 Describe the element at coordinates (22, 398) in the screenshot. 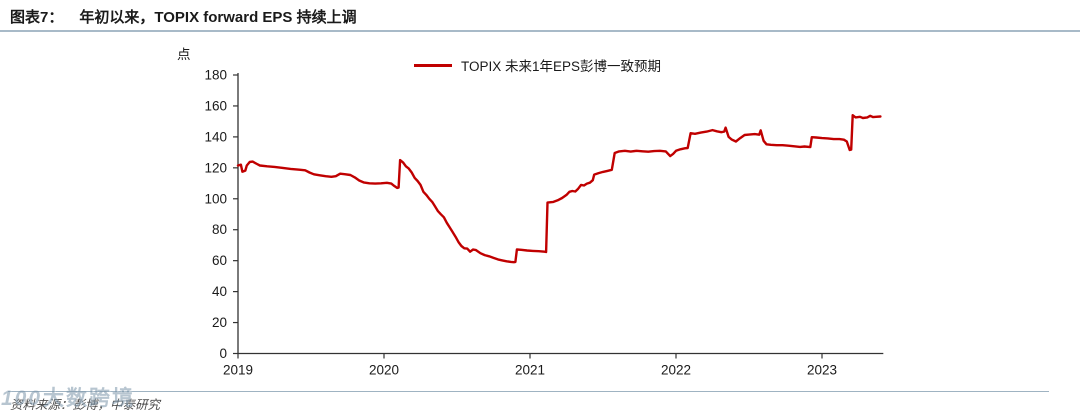

I see `watermark-logo: 100` at that location.